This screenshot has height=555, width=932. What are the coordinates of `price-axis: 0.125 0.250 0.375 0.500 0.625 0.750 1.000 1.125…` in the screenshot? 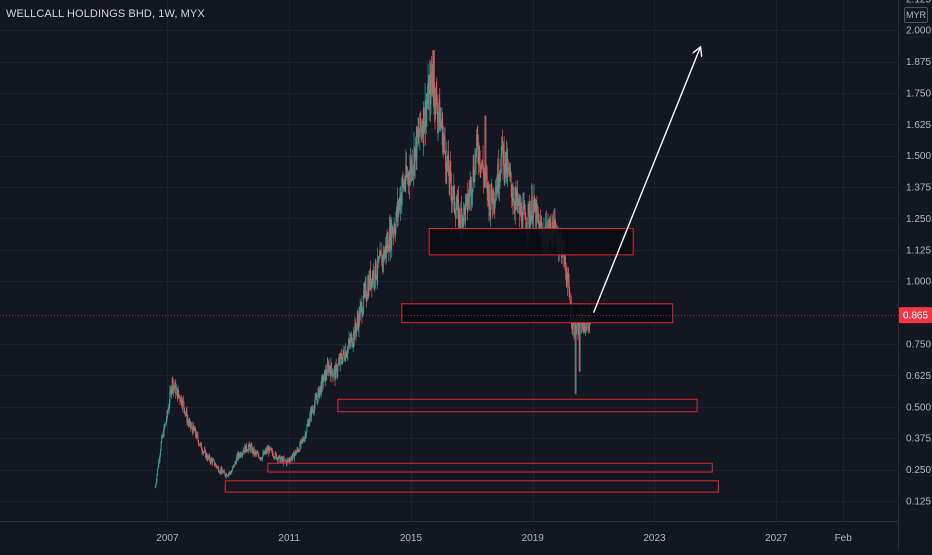 It's located at (915, 253).